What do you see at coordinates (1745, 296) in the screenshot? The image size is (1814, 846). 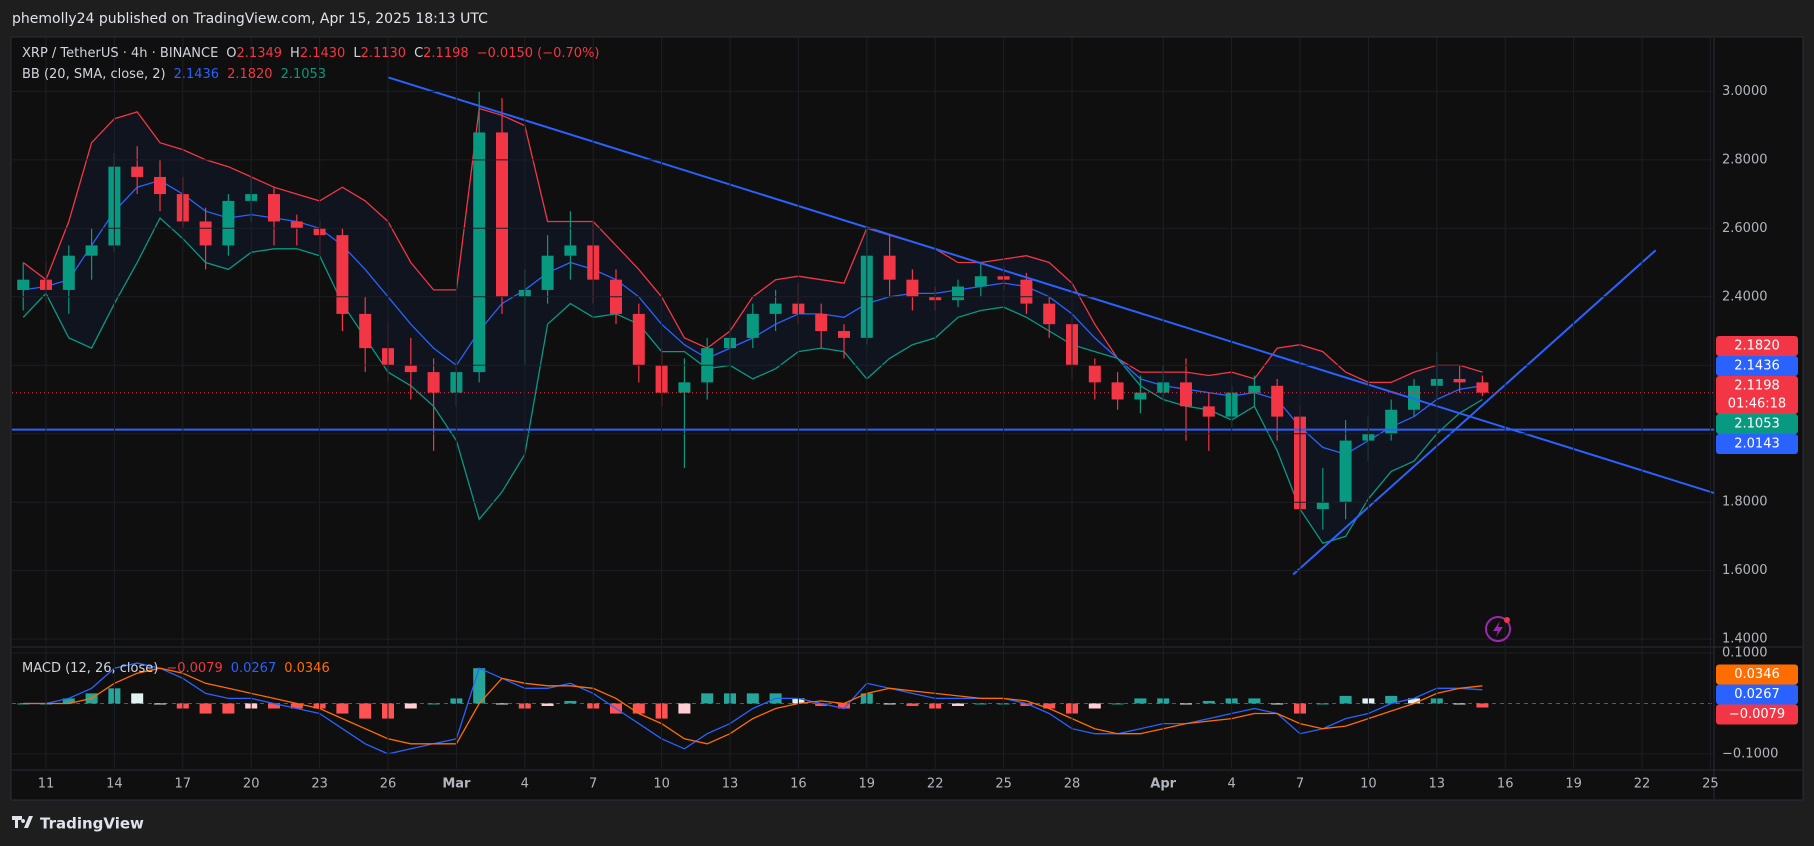 I see `y-tick-label: 2.4000` at bounding box center [1745, 296].